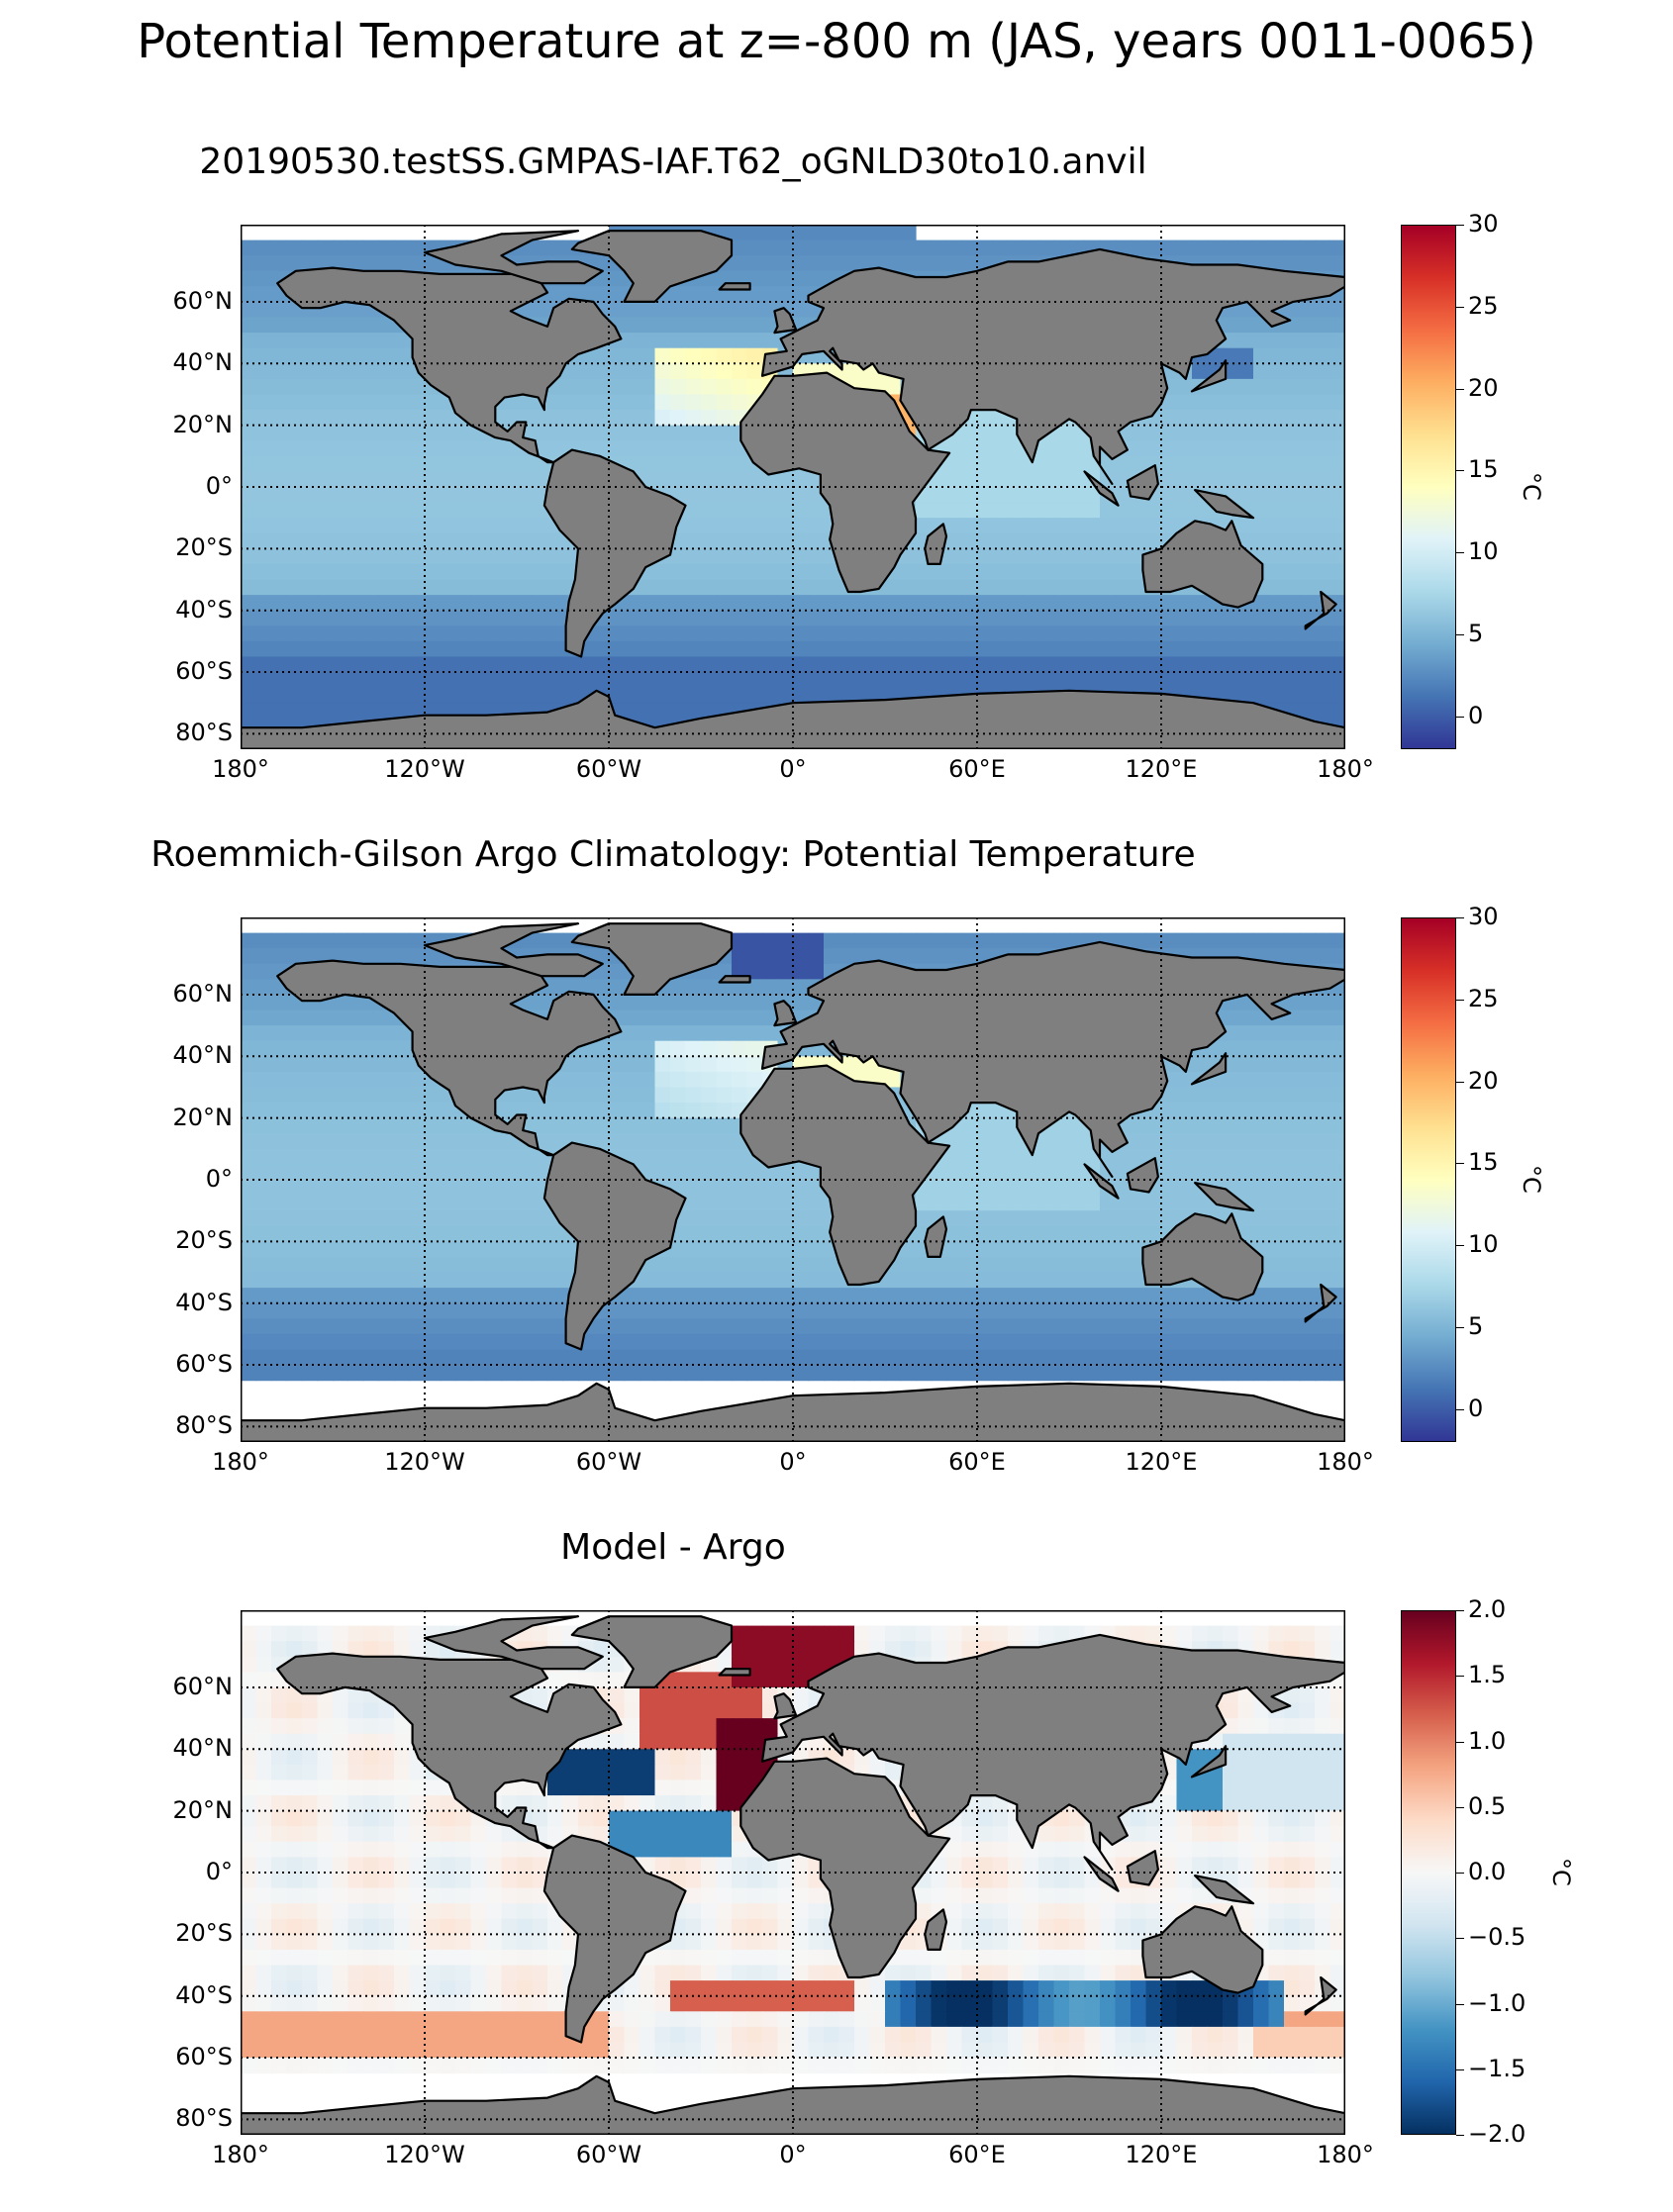  I want to click on colorbar-tick-label: 0.5, so click(1487, 1805).